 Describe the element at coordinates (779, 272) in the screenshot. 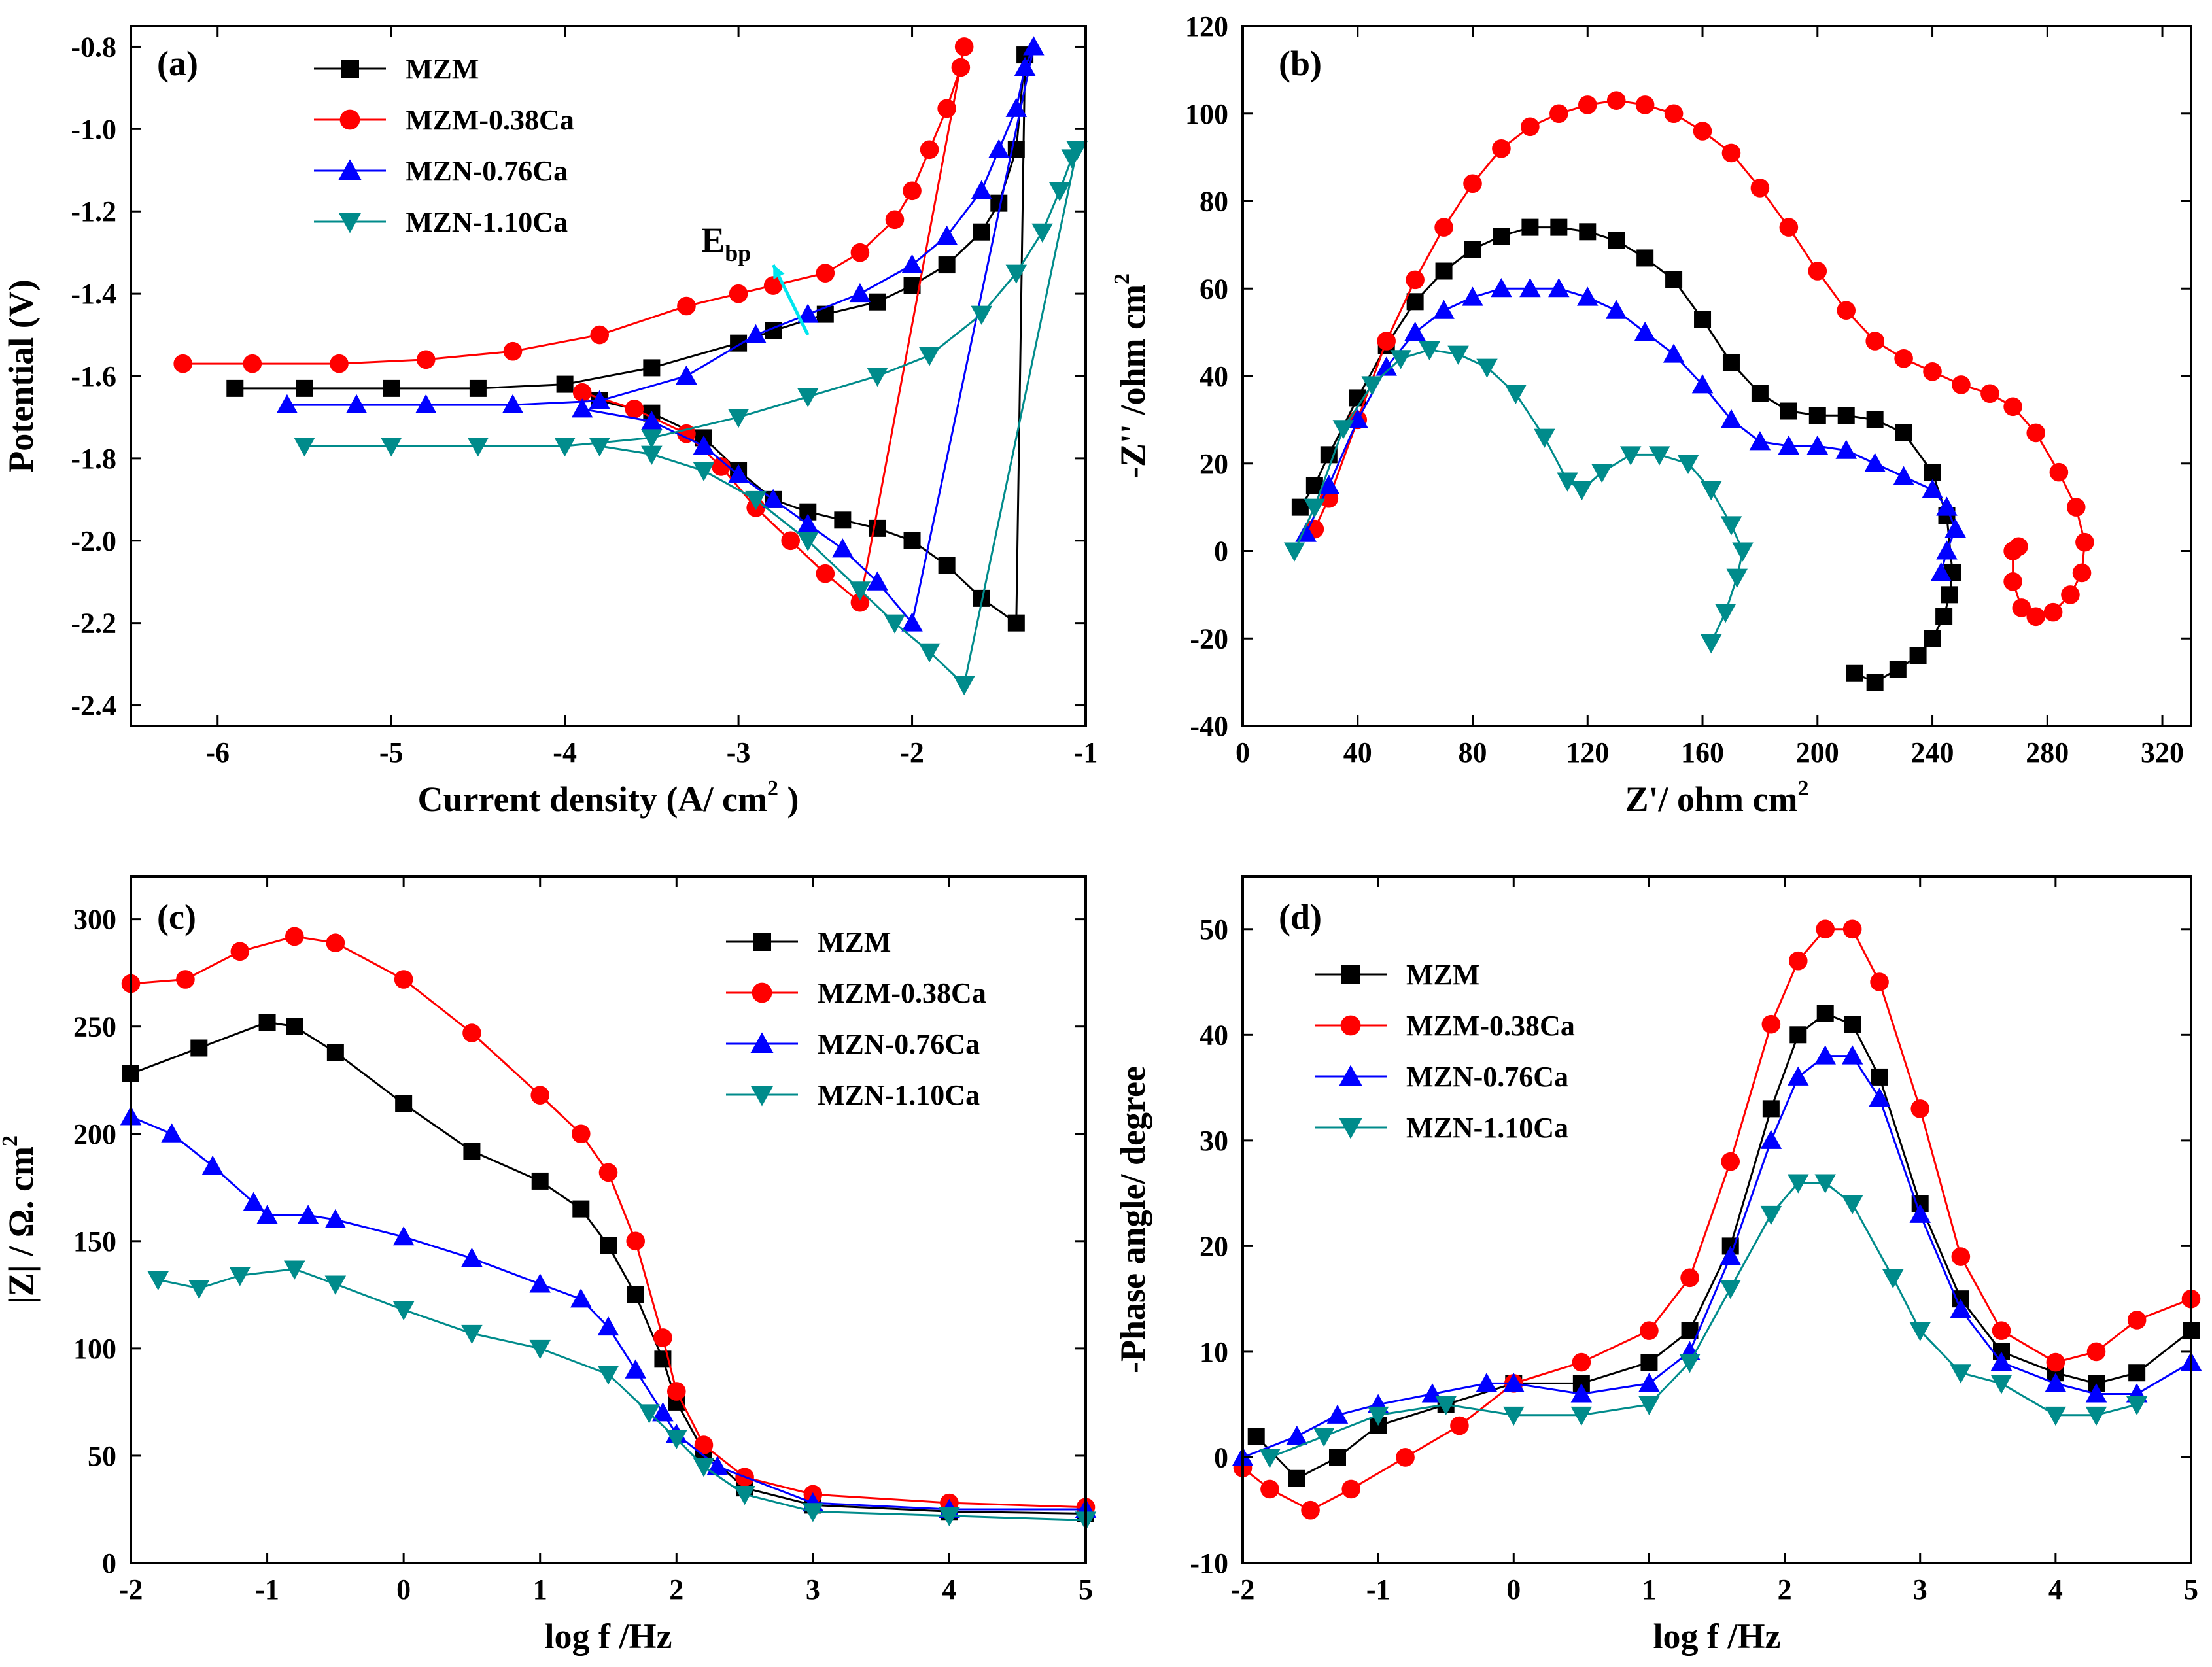

I see `annotation-arrowhead` at that location.